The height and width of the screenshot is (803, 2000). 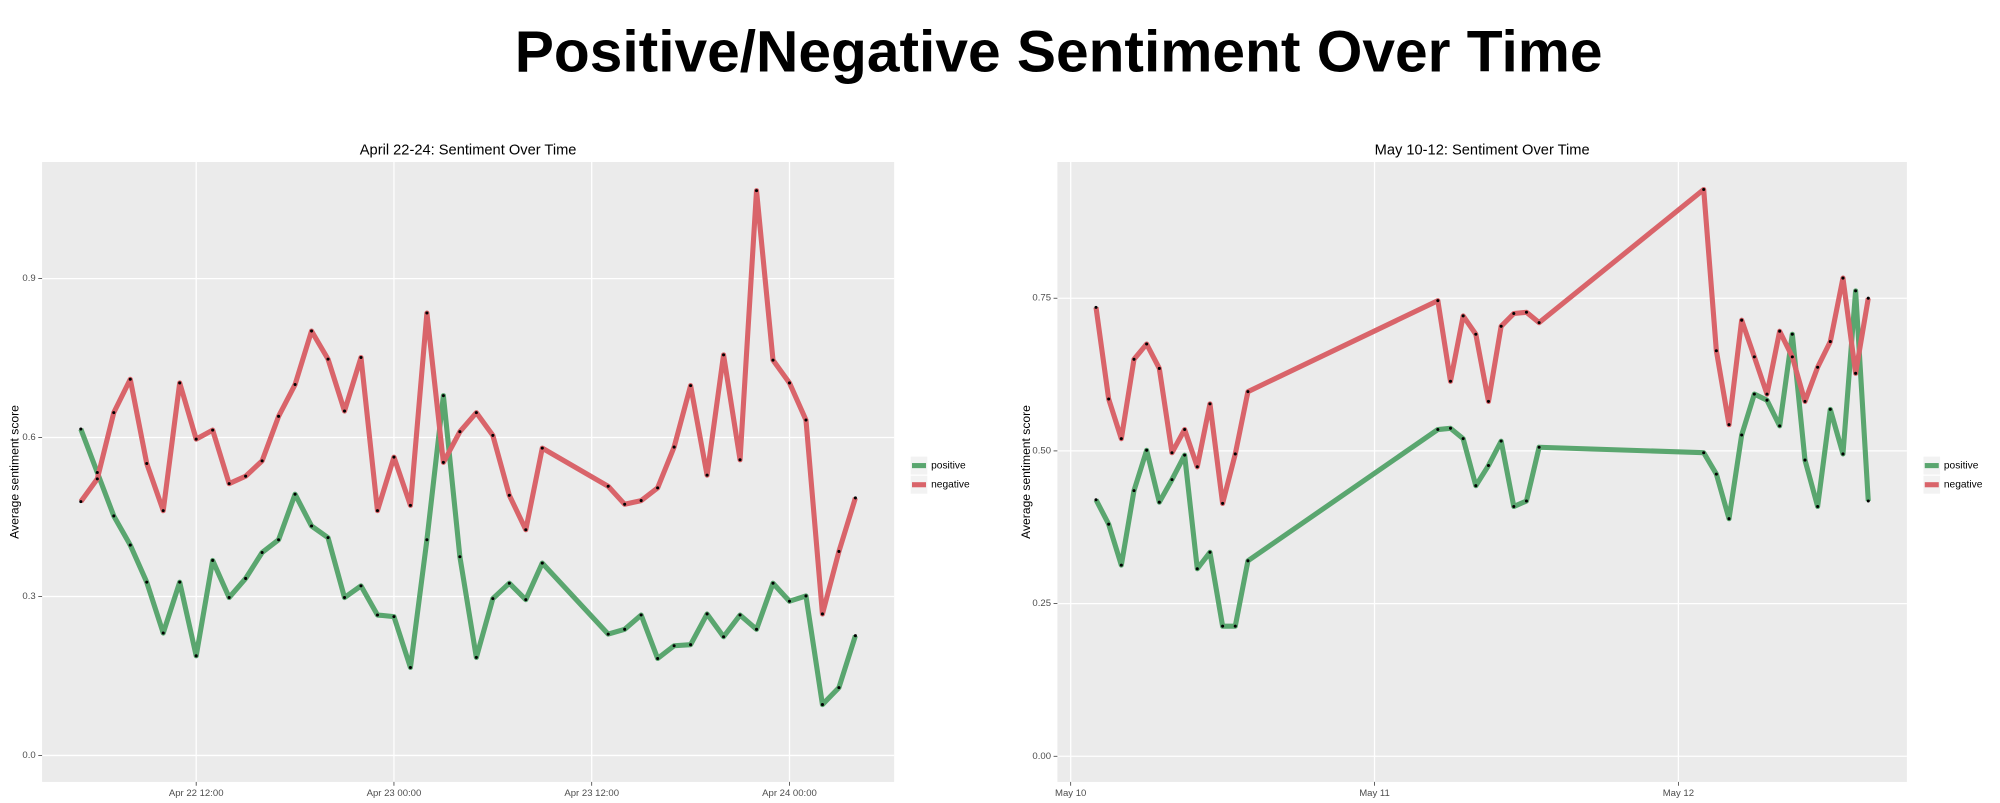 What do you see at coordinates (15, 472) in the screenshot?
I see `y-axis-label: Average sentiment score` at bounding box center [15, 472].